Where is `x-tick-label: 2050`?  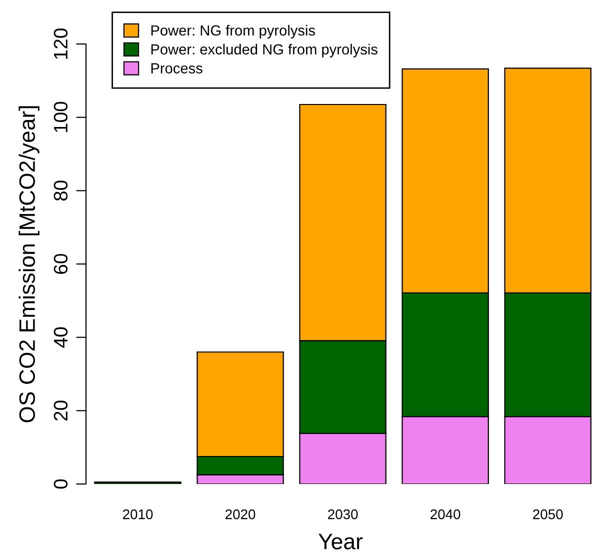
x-tick-label: 2050 is located at coordinates (548, 514).